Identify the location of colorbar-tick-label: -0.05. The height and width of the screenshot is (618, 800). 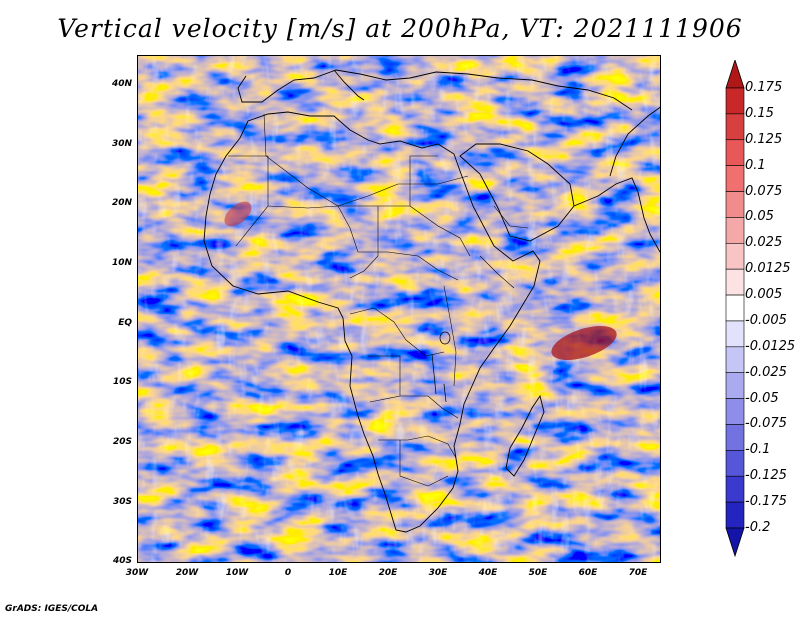
(762, 398).